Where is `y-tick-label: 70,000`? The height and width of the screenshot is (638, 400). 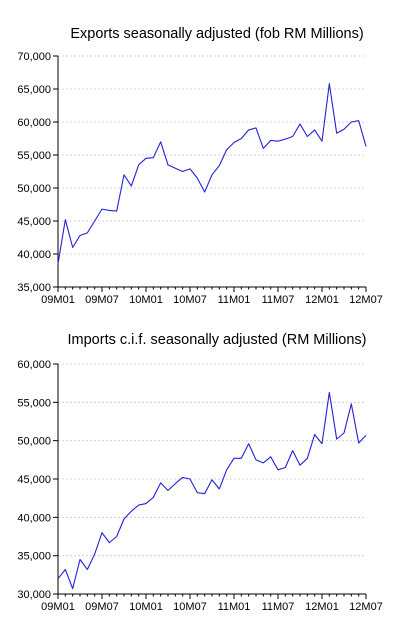
y-tick-label: 70,000 is located at coordinates (34, 57).